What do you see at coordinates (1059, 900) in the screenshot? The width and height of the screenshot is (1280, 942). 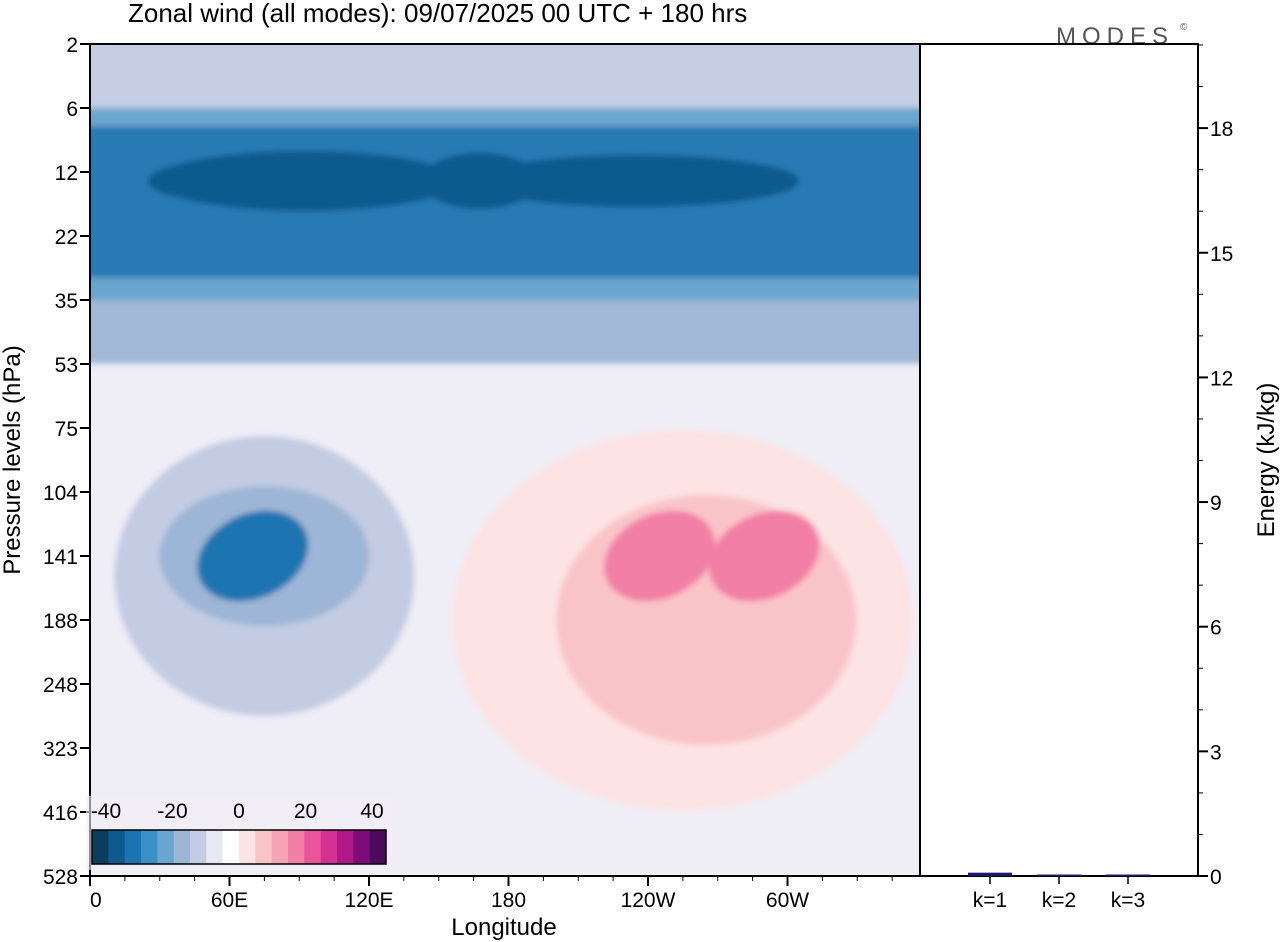 I see `energy-x-tick-label: k=2` at bounding box center [1059, 900].